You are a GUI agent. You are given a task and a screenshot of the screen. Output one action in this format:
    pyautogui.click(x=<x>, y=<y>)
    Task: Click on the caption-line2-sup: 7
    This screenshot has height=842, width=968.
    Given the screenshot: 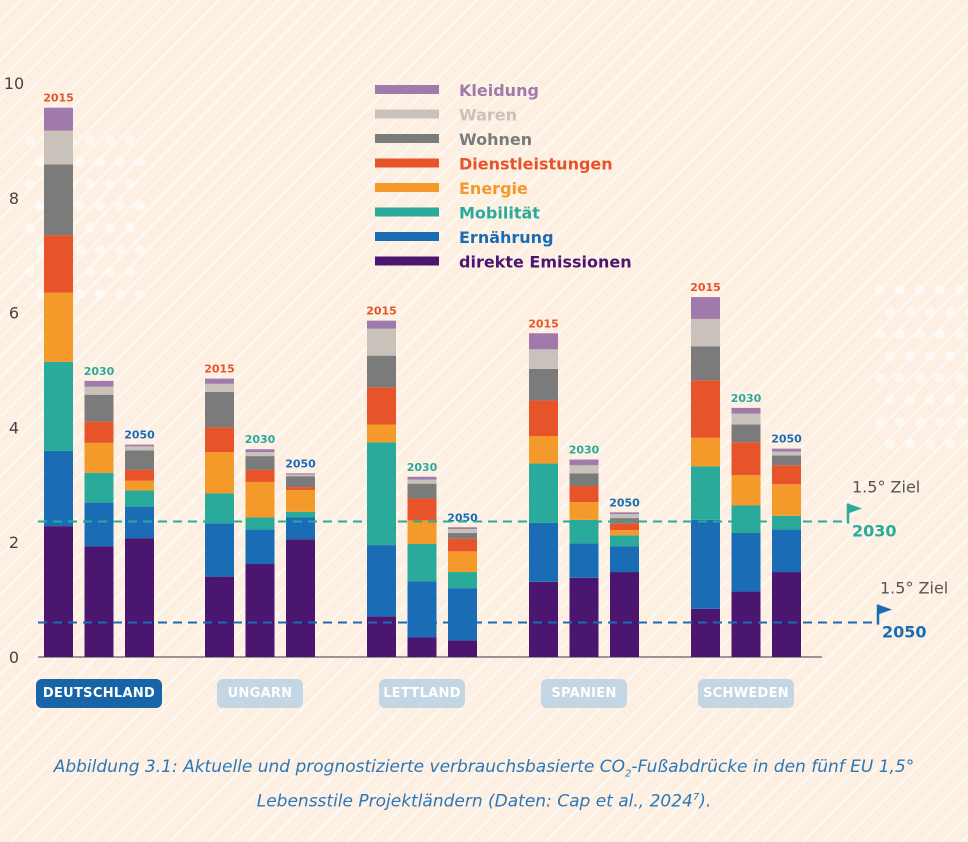 What is the action you would take?
    pyautogui.click(x=696, y=798)
    